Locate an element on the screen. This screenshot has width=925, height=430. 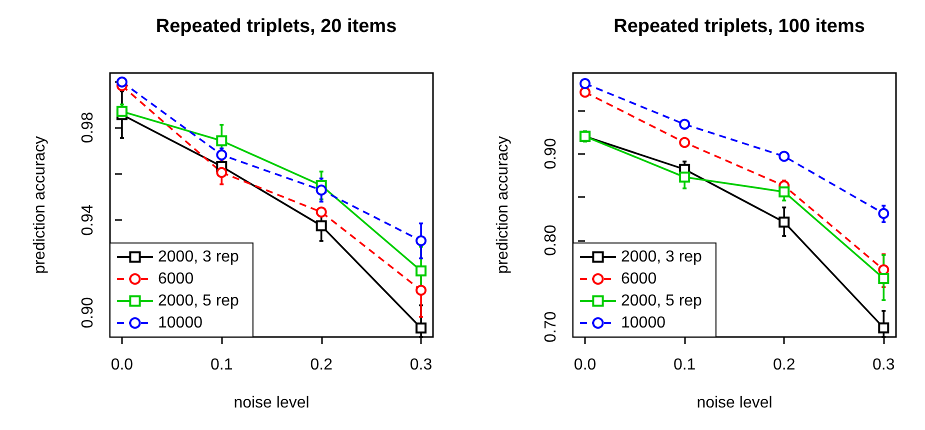
y-tick-label: 0.98 is located at coordinates (88, 128).